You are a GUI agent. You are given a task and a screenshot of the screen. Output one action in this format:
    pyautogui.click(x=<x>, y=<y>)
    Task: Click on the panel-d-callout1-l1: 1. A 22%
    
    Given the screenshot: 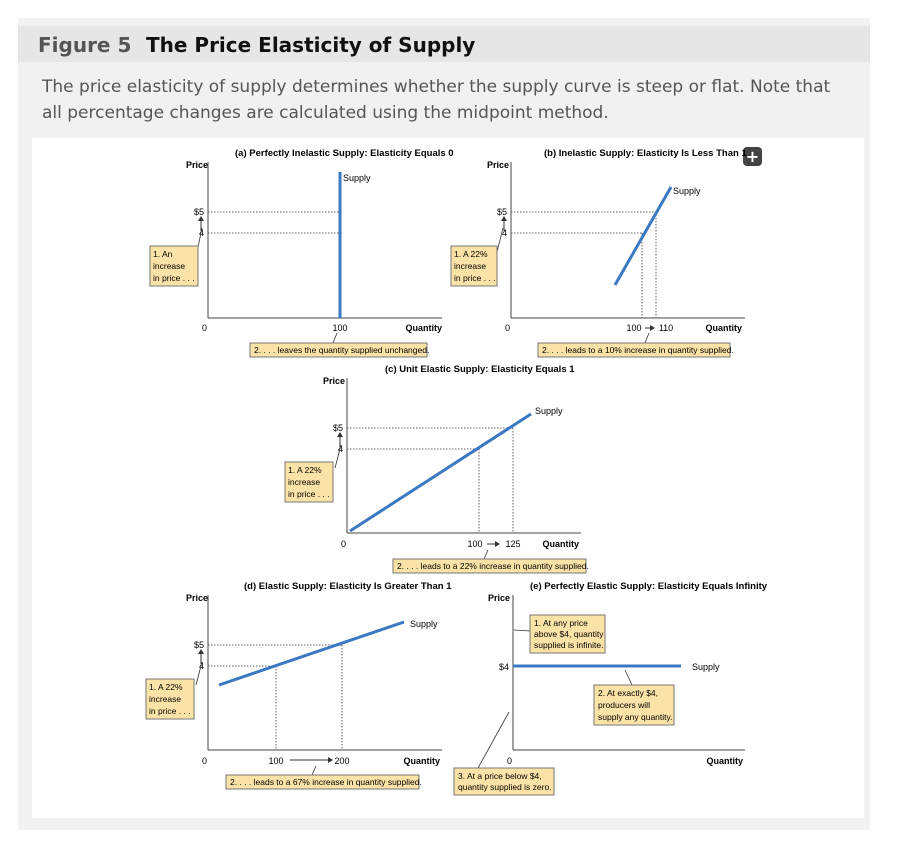 What is the action you would take?
    pyautogui.click(x=166, y=687)
    